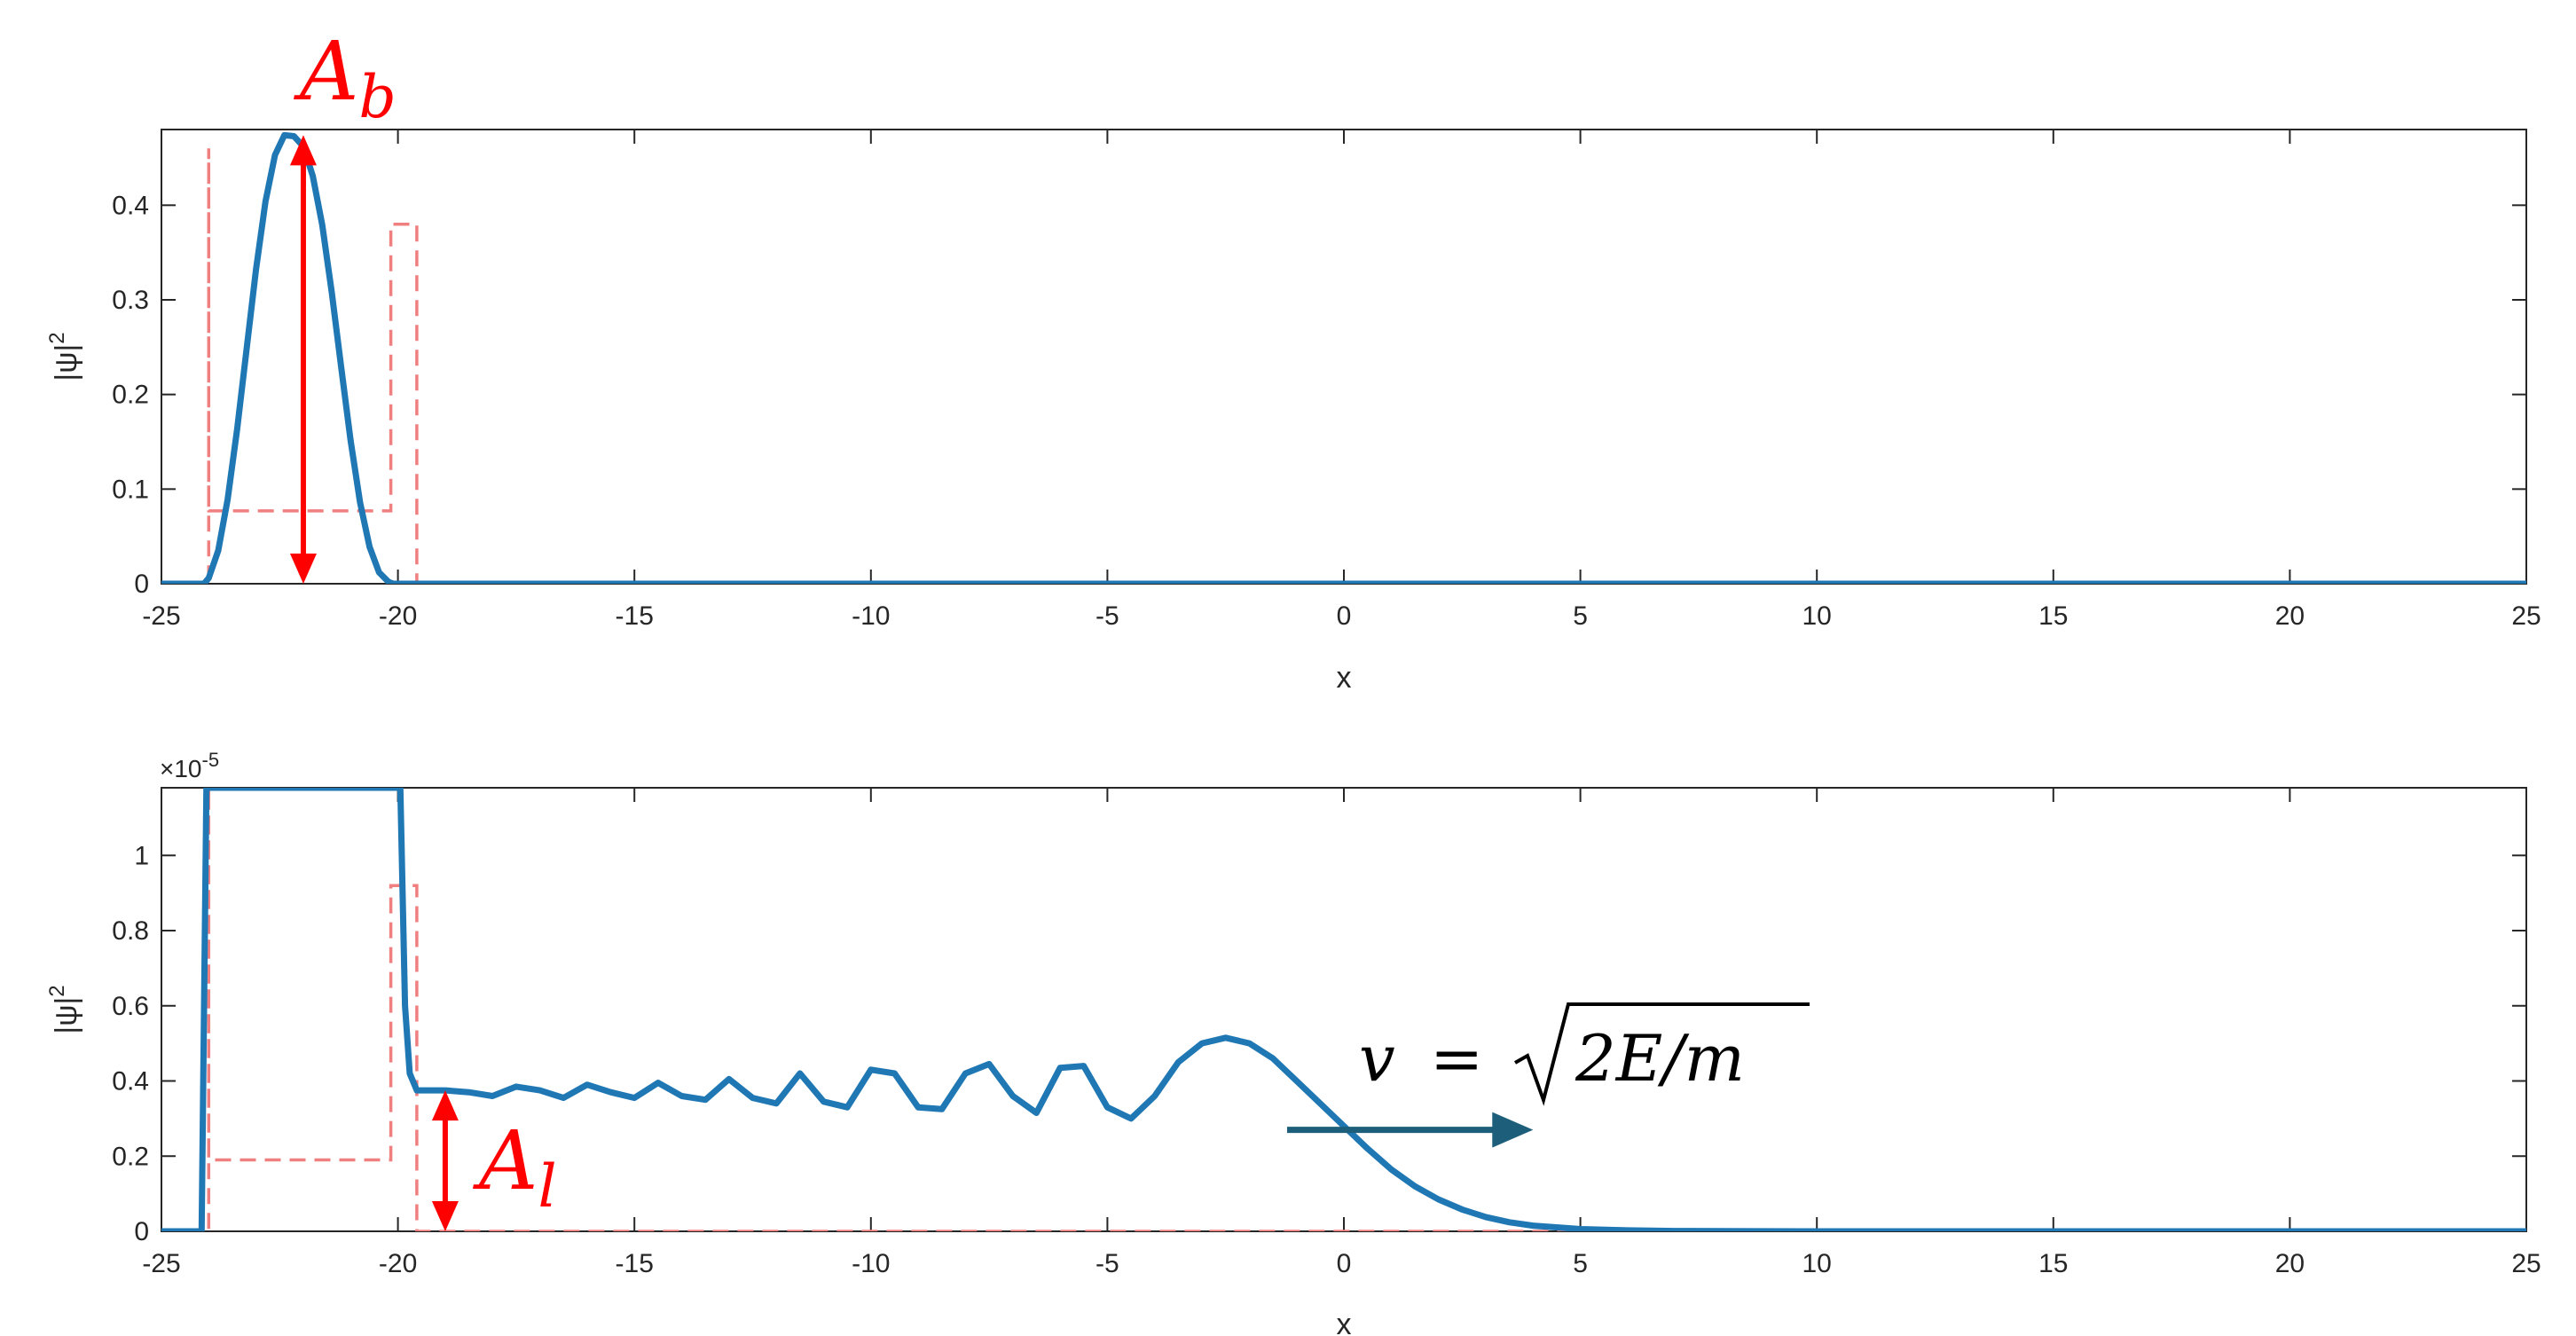  What do you see at coordinates (1377, 1058) in the screenshot?
I see `velocity-symbol: v` at bounding box center [1377, 1058].